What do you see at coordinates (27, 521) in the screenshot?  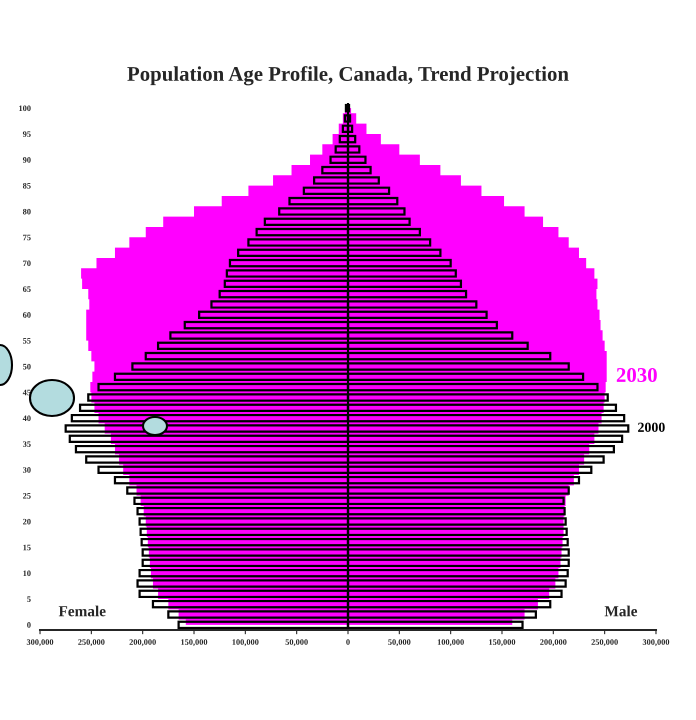 I see `y-tick-label: 20` at bounding box center [27, 521].